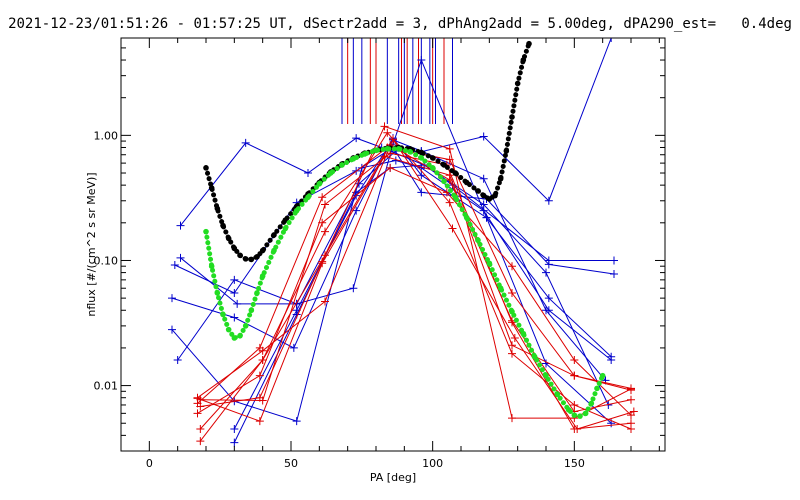 This screenshot has width=800, height=500. I want to click on y-tick-label-1: 0.10, so click(106, 260).